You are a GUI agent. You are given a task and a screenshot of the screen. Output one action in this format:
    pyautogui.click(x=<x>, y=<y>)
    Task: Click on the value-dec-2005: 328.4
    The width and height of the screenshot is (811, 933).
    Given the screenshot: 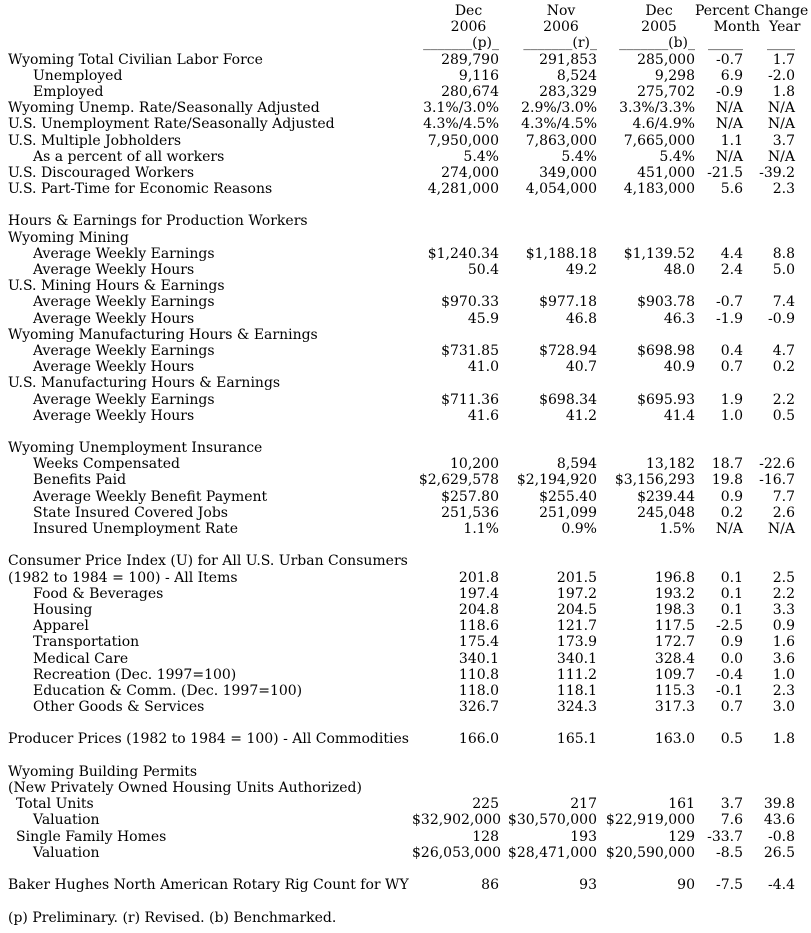 What is the action you would take?
    pyautogui.click(x=674, y=658)
    